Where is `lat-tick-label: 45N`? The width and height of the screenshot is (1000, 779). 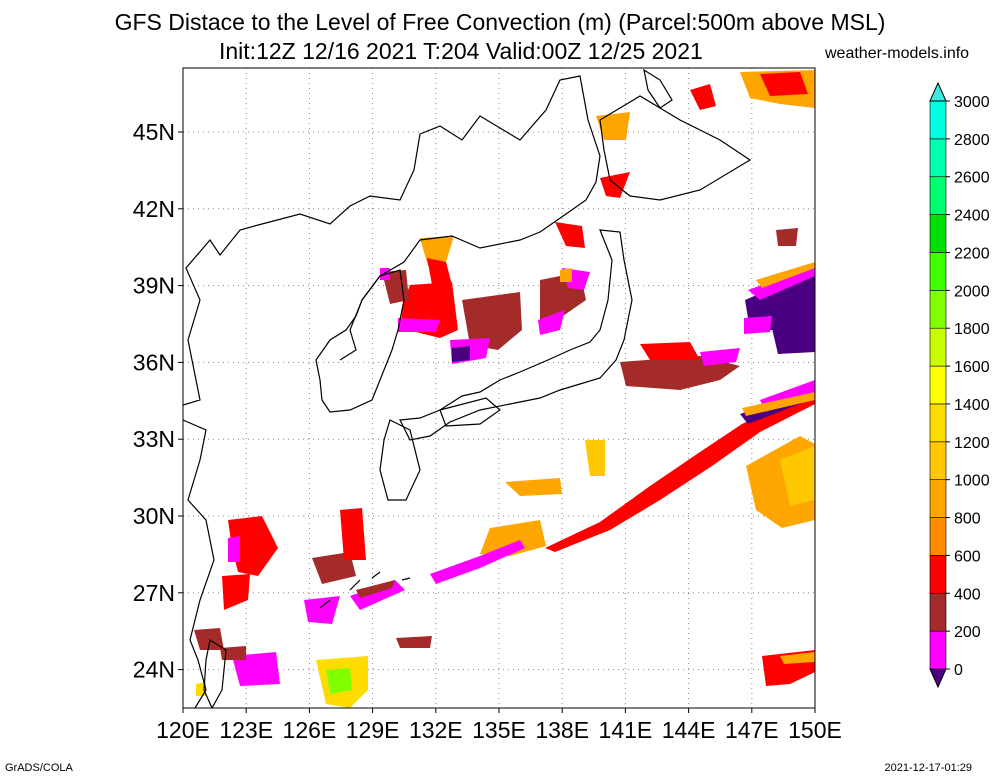
lat-tick-label: 45N is located at coordinates (154, 132).